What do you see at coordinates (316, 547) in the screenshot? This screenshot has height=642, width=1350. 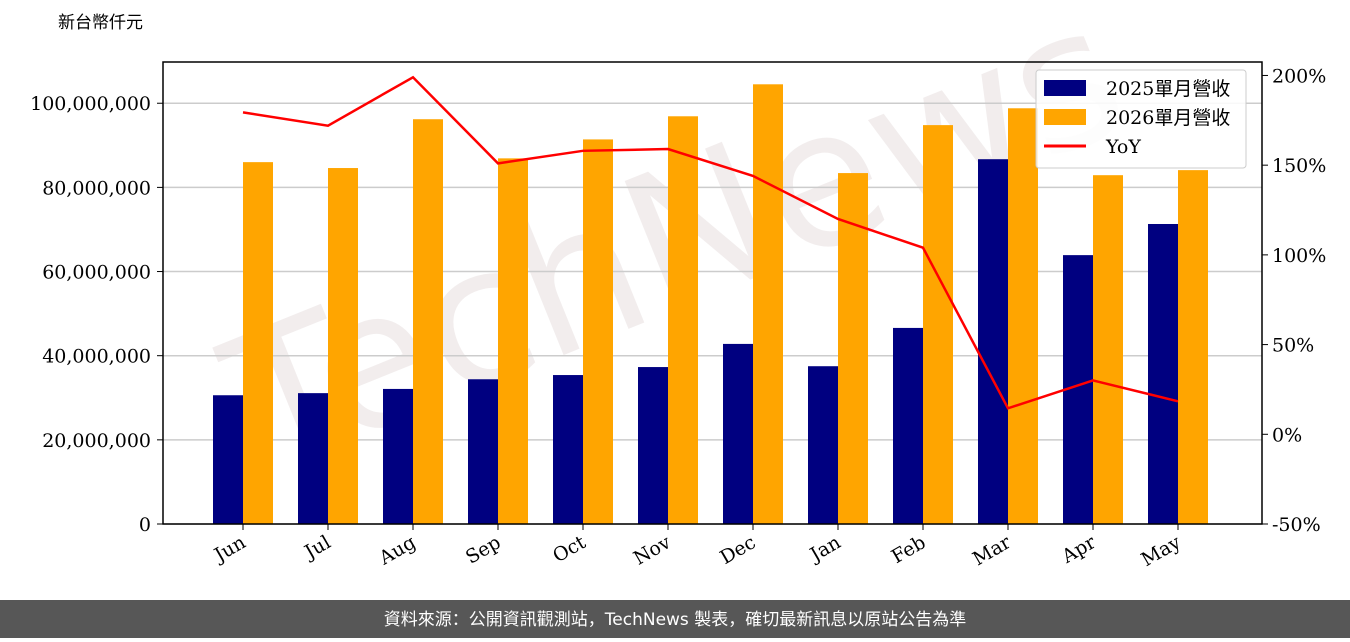 I see `x-tick-label: Jul` at bounding box center [316, 547].